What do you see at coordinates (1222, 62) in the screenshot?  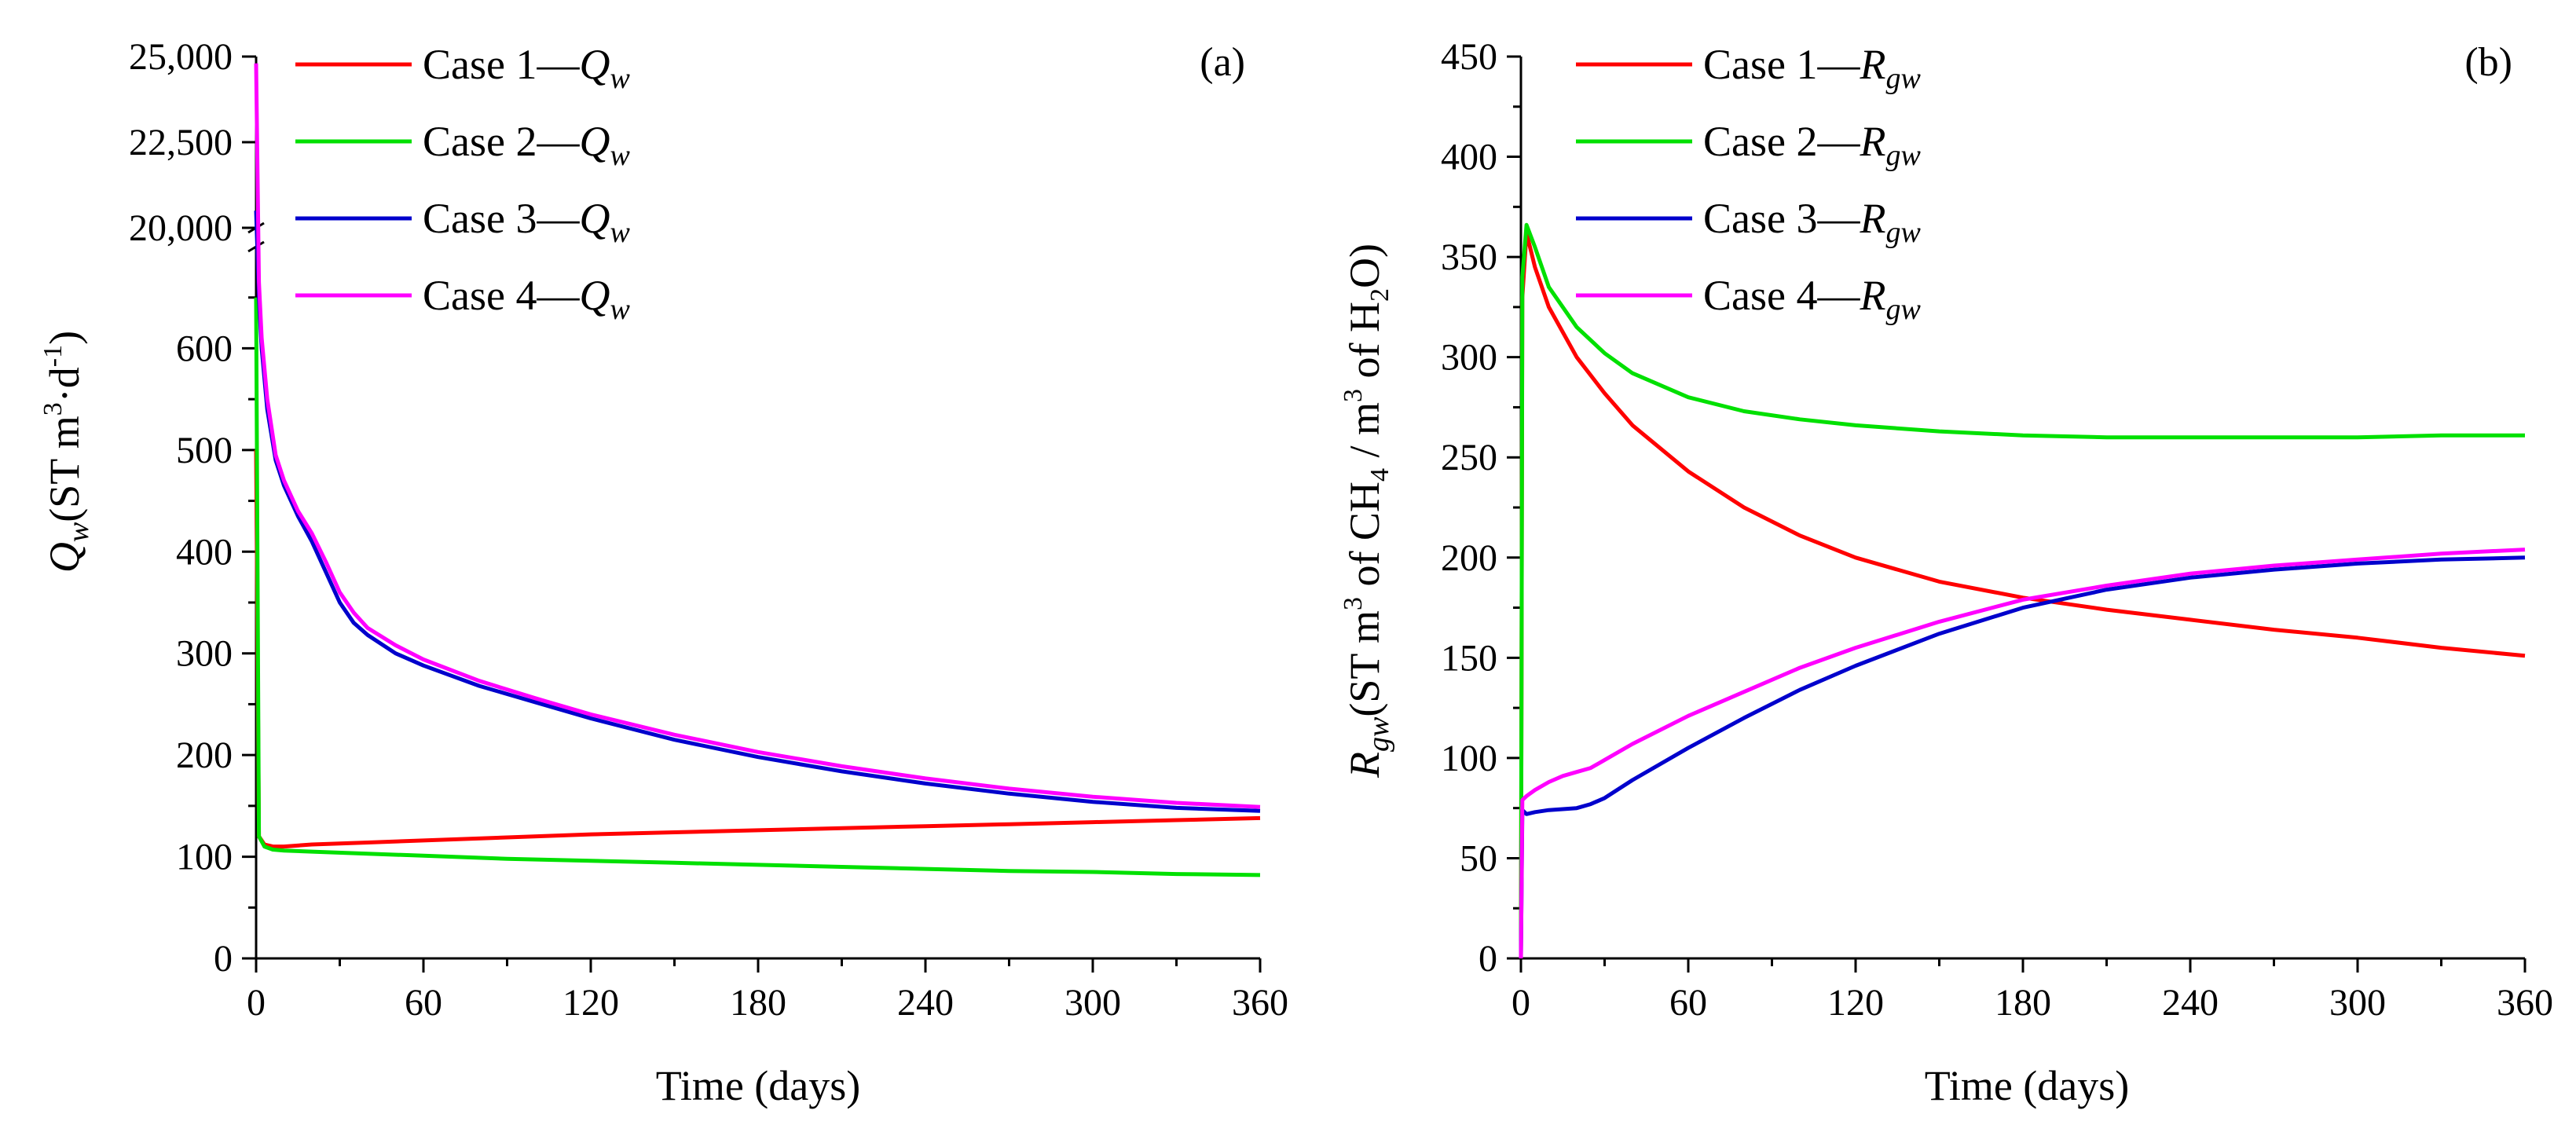 I see `panel-a-tag: (a)` at bounding box center [1222, 62].